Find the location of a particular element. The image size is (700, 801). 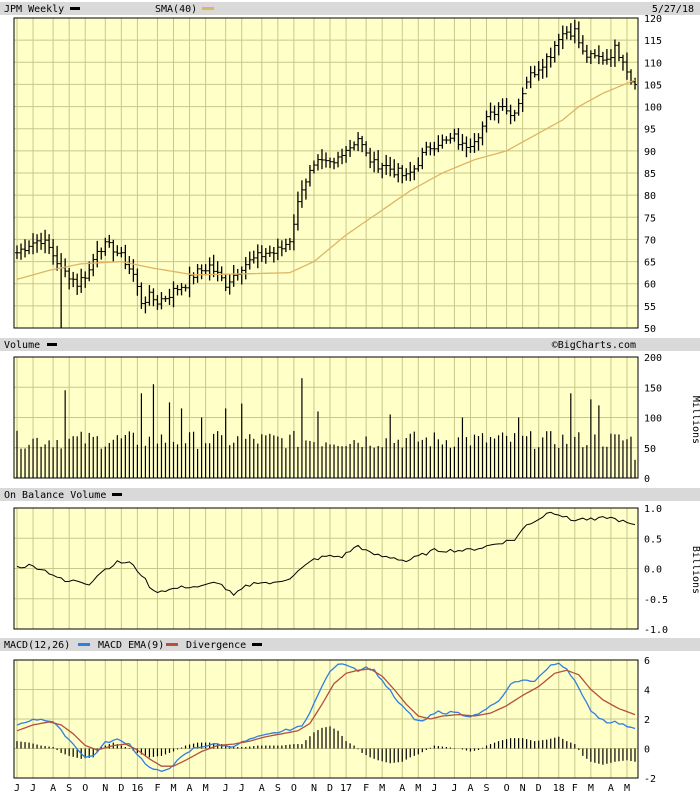

price-legend-swatch is located at coordinates (75, 8).